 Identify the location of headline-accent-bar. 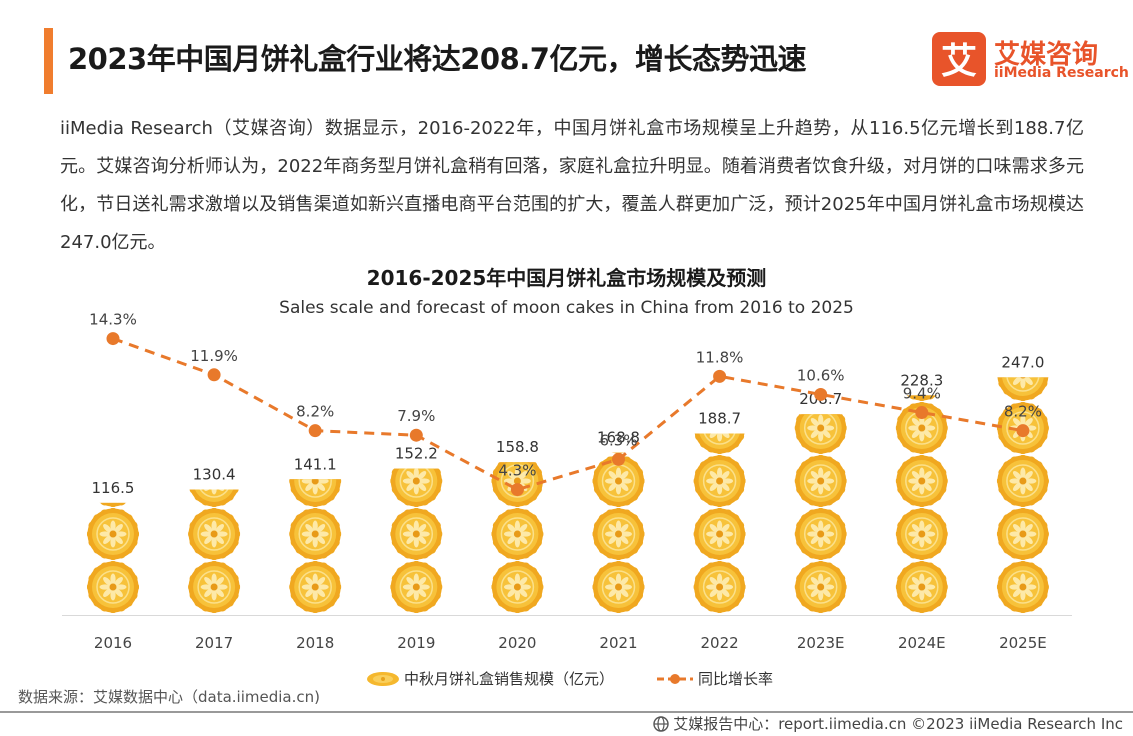
(48, 61).